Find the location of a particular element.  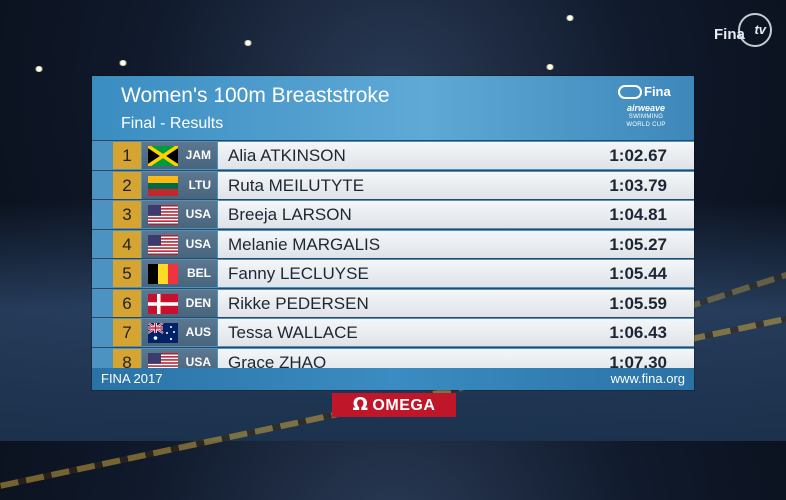

athlete-name: Rikke PEDERSEN is located at coordinates (298, 303).